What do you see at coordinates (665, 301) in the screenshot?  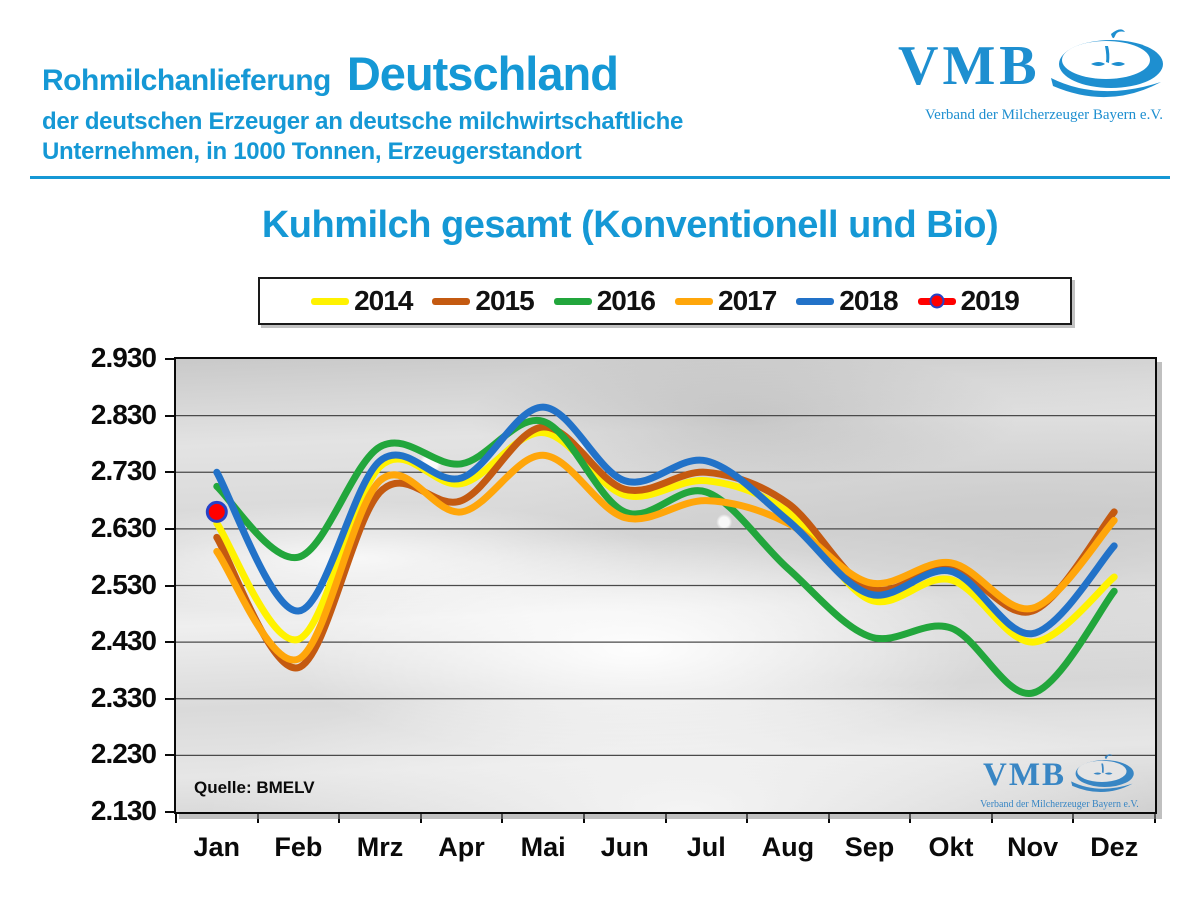 I see `chart-legend: 2014 2015 2016 2017 2018 2019` at bounding box center [665, 301].